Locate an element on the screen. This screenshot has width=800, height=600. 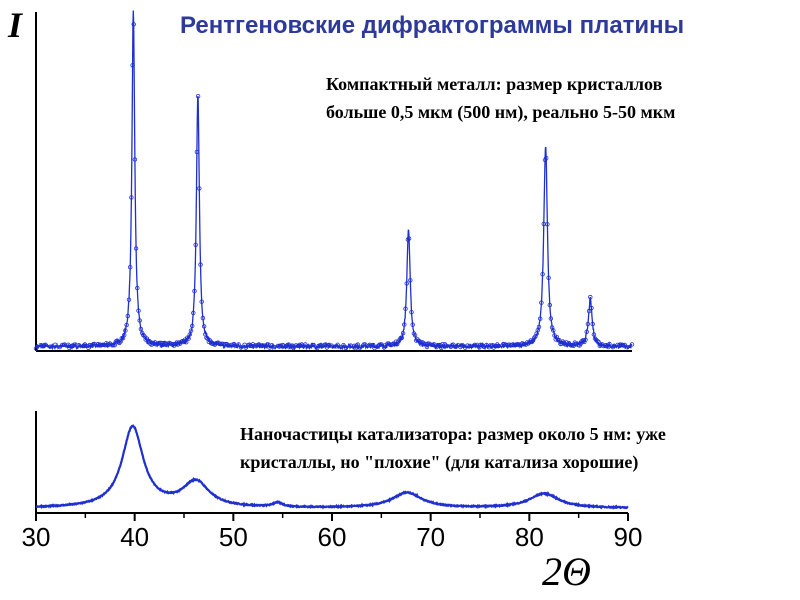
chart-title: Рентгеновские дифрактограммы платины is located at coordinates (432, 25).